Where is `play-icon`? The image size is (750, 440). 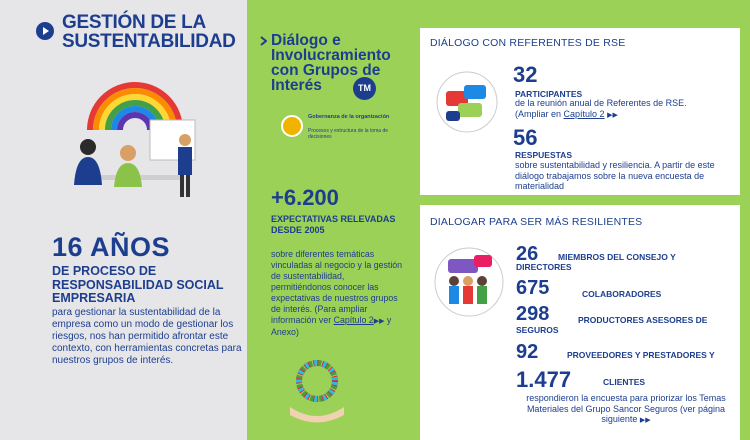 play-icon is located at coordinates (45, 31).